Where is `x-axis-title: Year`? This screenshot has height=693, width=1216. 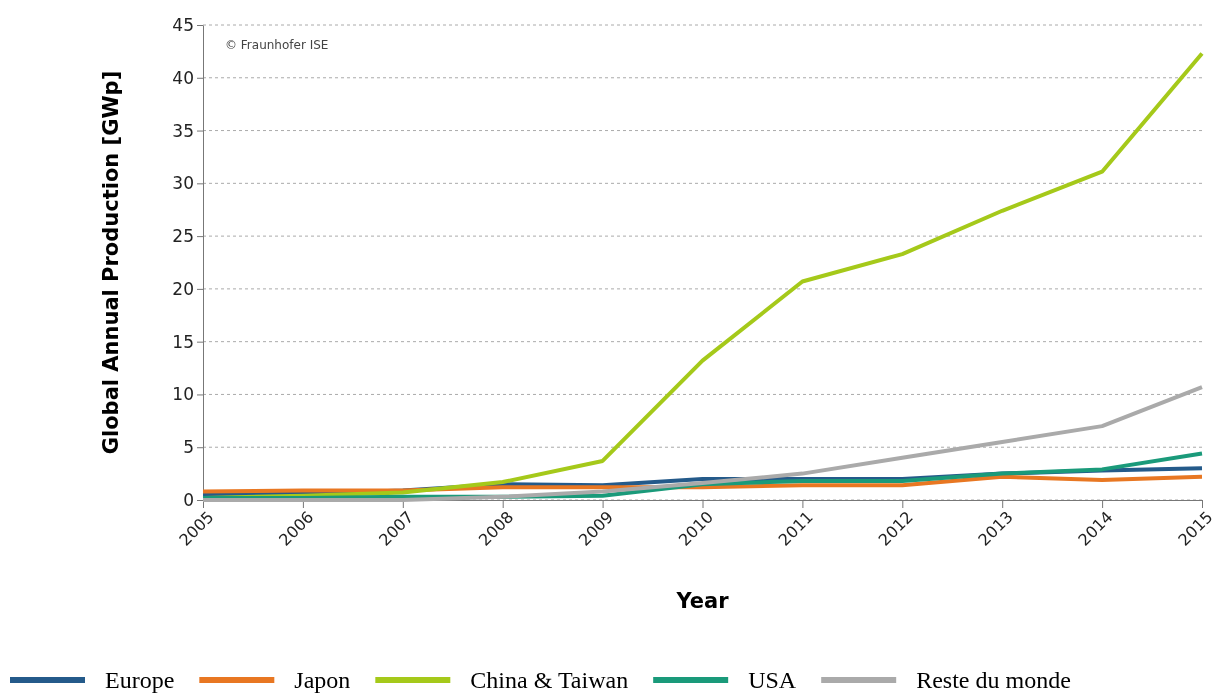 x-axis-title: Year is located at coordinates (702, 601).